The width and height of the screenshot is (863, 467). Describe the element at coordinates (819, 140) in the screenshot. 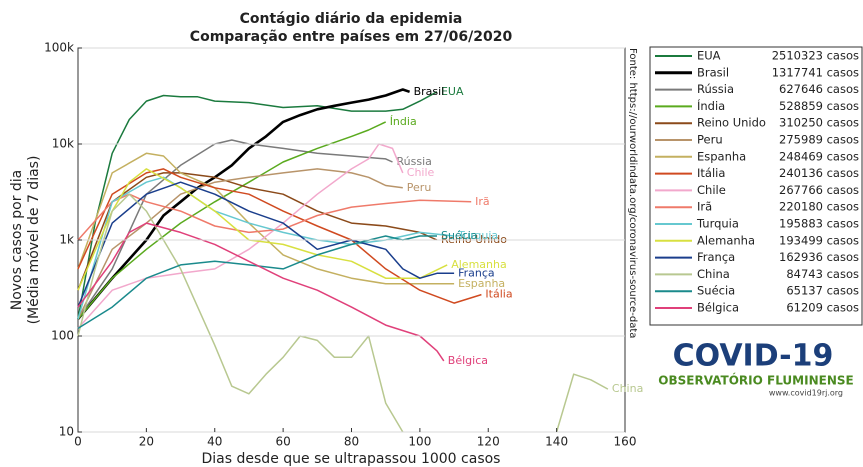

I see `legend-total: 275989 casos` at that location.